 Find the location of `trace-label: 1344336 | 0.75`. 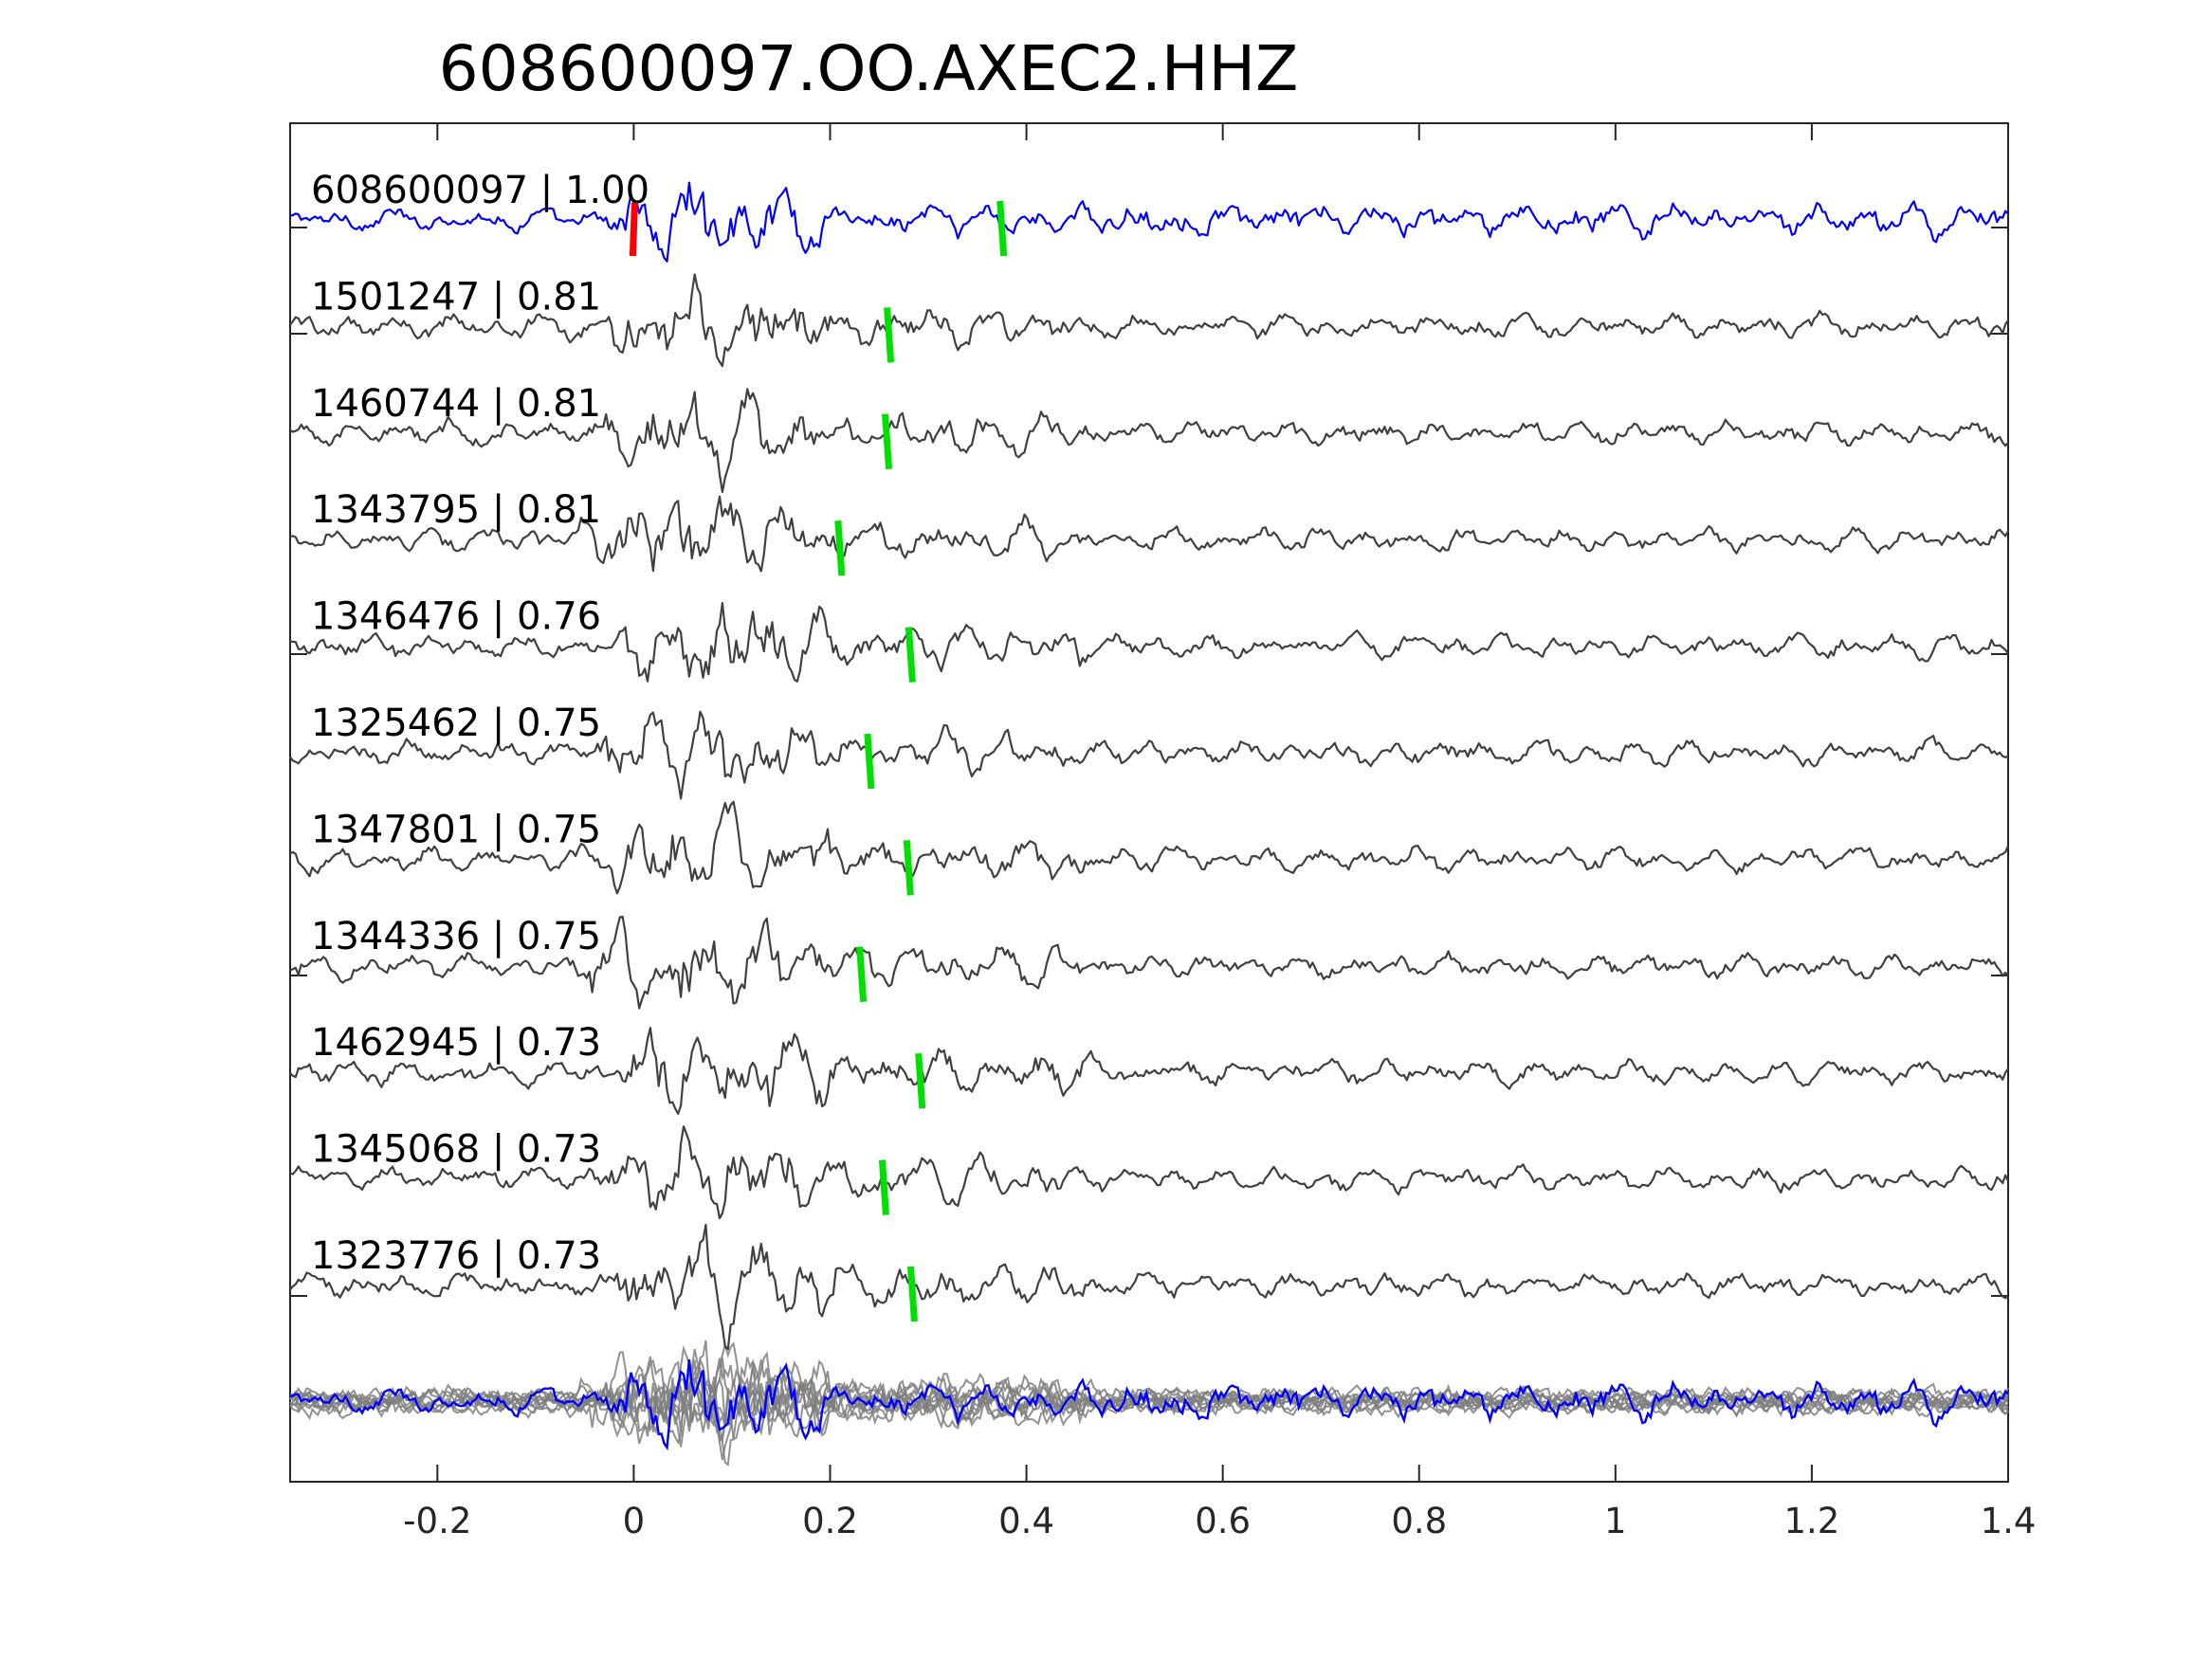

trace-label: 1344336 | 0.75 is located at coordinates (456, 936).